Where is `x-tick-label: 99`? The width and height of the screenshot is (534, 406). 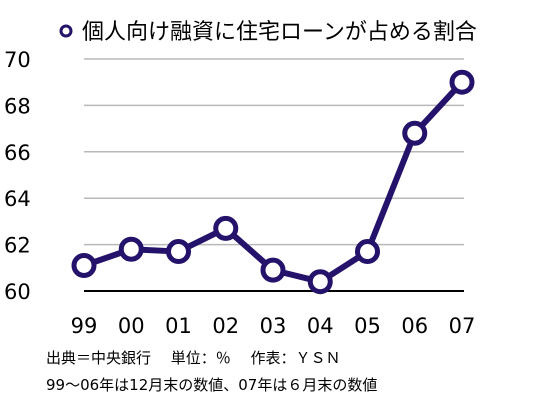
x-tick-label: 99 is located at coordinates (84, 326).